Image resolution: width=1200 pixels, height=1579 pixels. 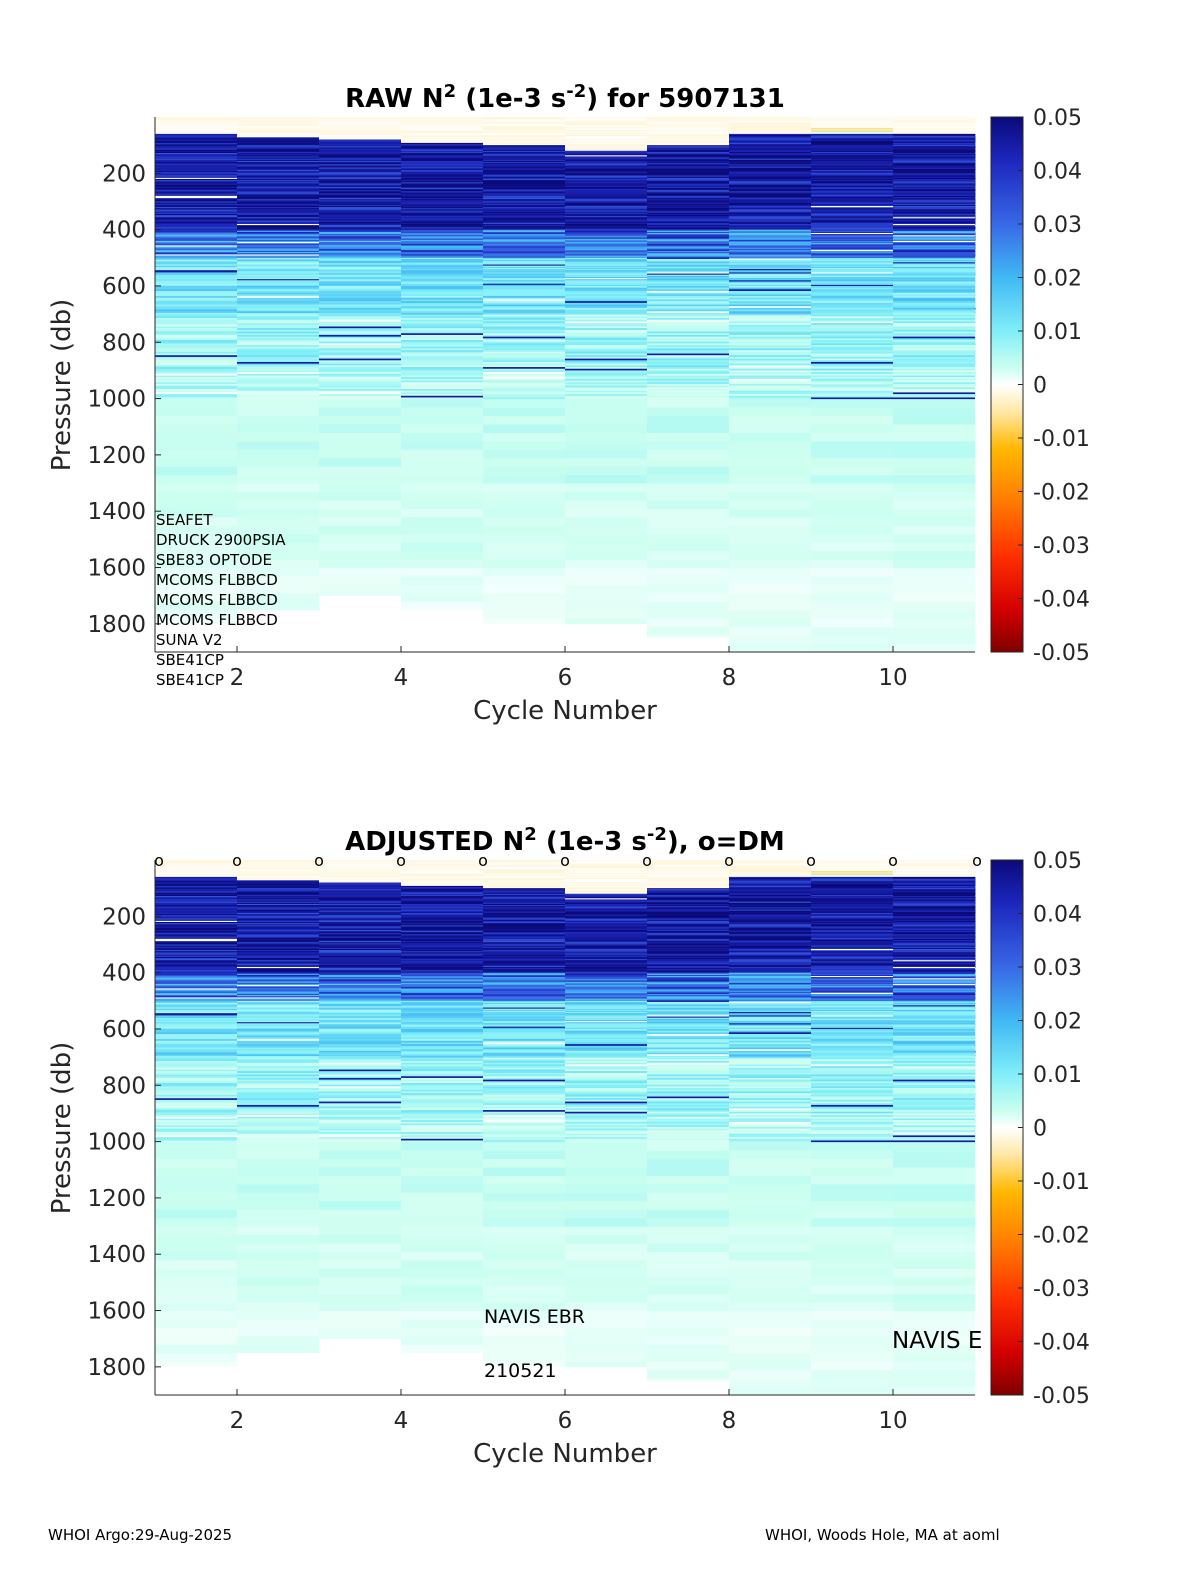 I want to click on sensor-annotation: DRUCK 2900PSIA, so click(x=221, y=540).